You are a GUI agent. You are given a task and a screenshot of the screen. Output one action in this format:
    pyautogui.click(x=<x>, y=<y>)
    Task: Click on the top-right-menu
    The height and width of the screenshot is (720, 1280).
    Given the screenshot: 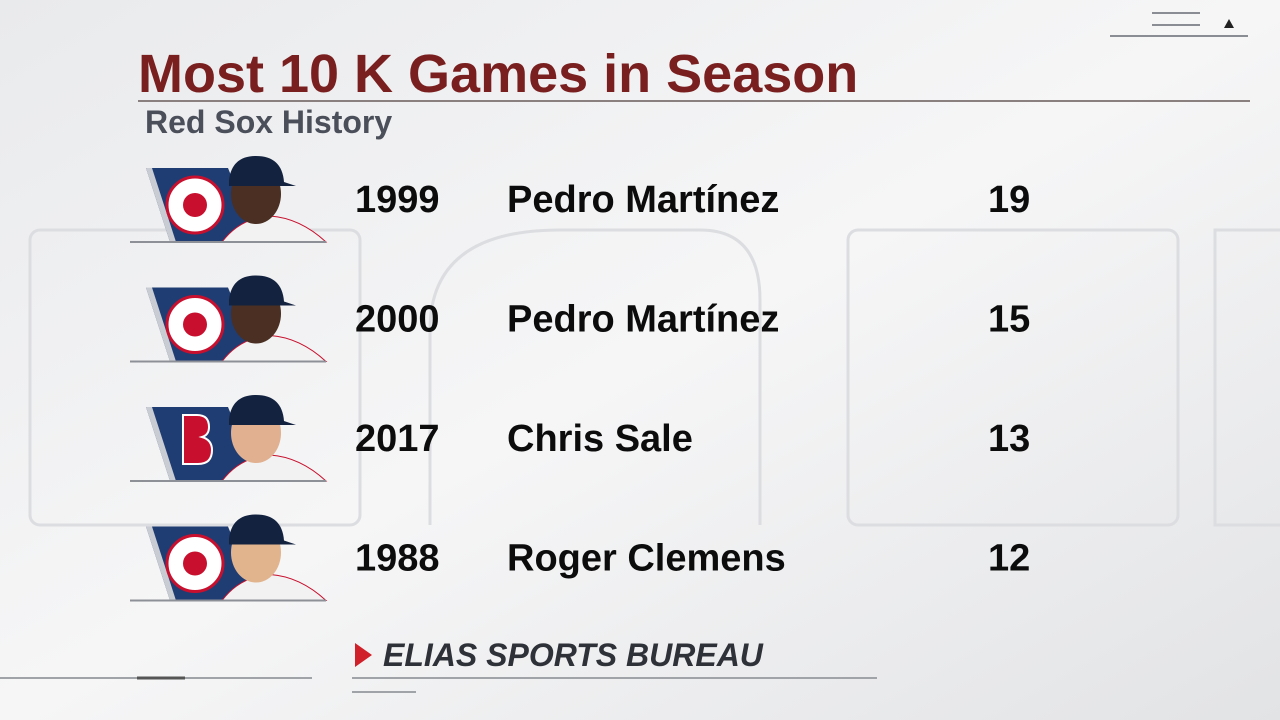 What is the action you would take?
    pyautogui.click(x=1179, y=24)
    